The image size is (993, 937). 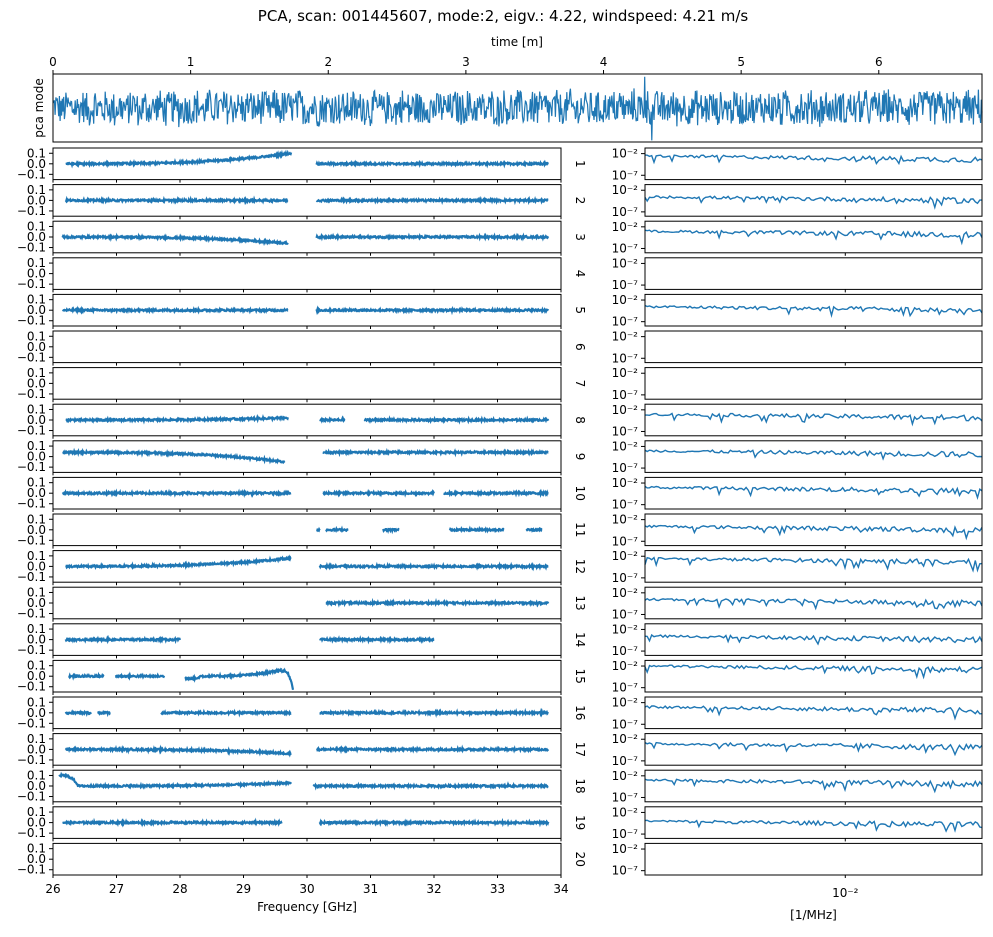 I want to click on frequency-tick-label: 28, so click(x=179, y=889).